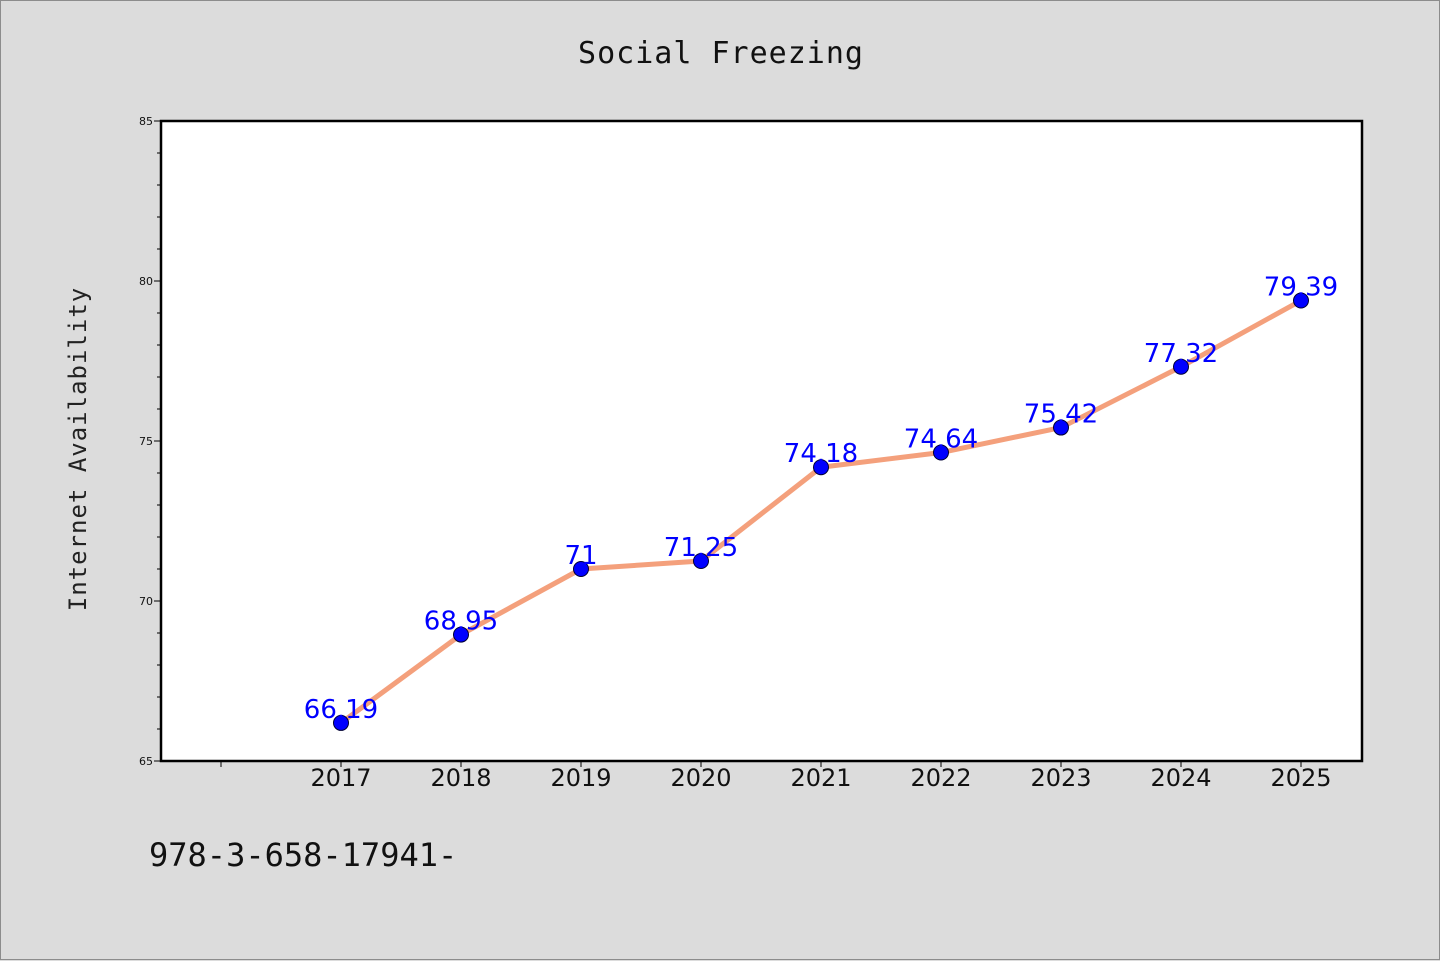 This screenshot has width=1440, height=961. Describe the element at coordinates (941, 440) in the screenshot. I see `data-label: 74.64` at that location.